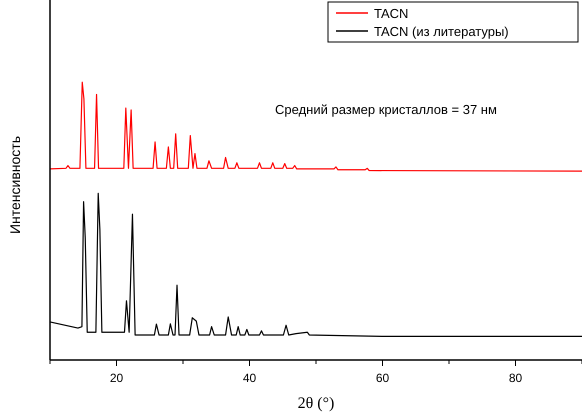 Image resolution: width=582 pixels, height=416 pixels. I want to click on x-tick-label: 80, so click(515, 378).